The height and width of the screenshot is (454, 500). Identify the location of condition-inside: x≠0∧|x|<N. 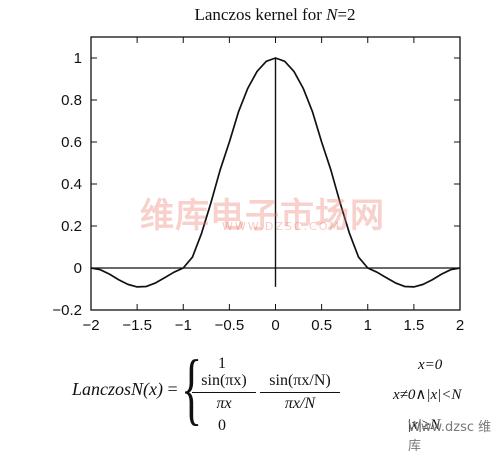
(427, 395).